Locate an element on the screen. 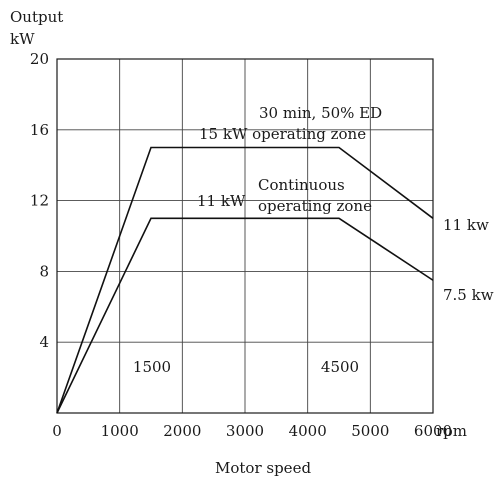 This screenshot has width=495, height=482. annotation-top-line1: 30 min, 50% ED is located at coordinates (320, 113).